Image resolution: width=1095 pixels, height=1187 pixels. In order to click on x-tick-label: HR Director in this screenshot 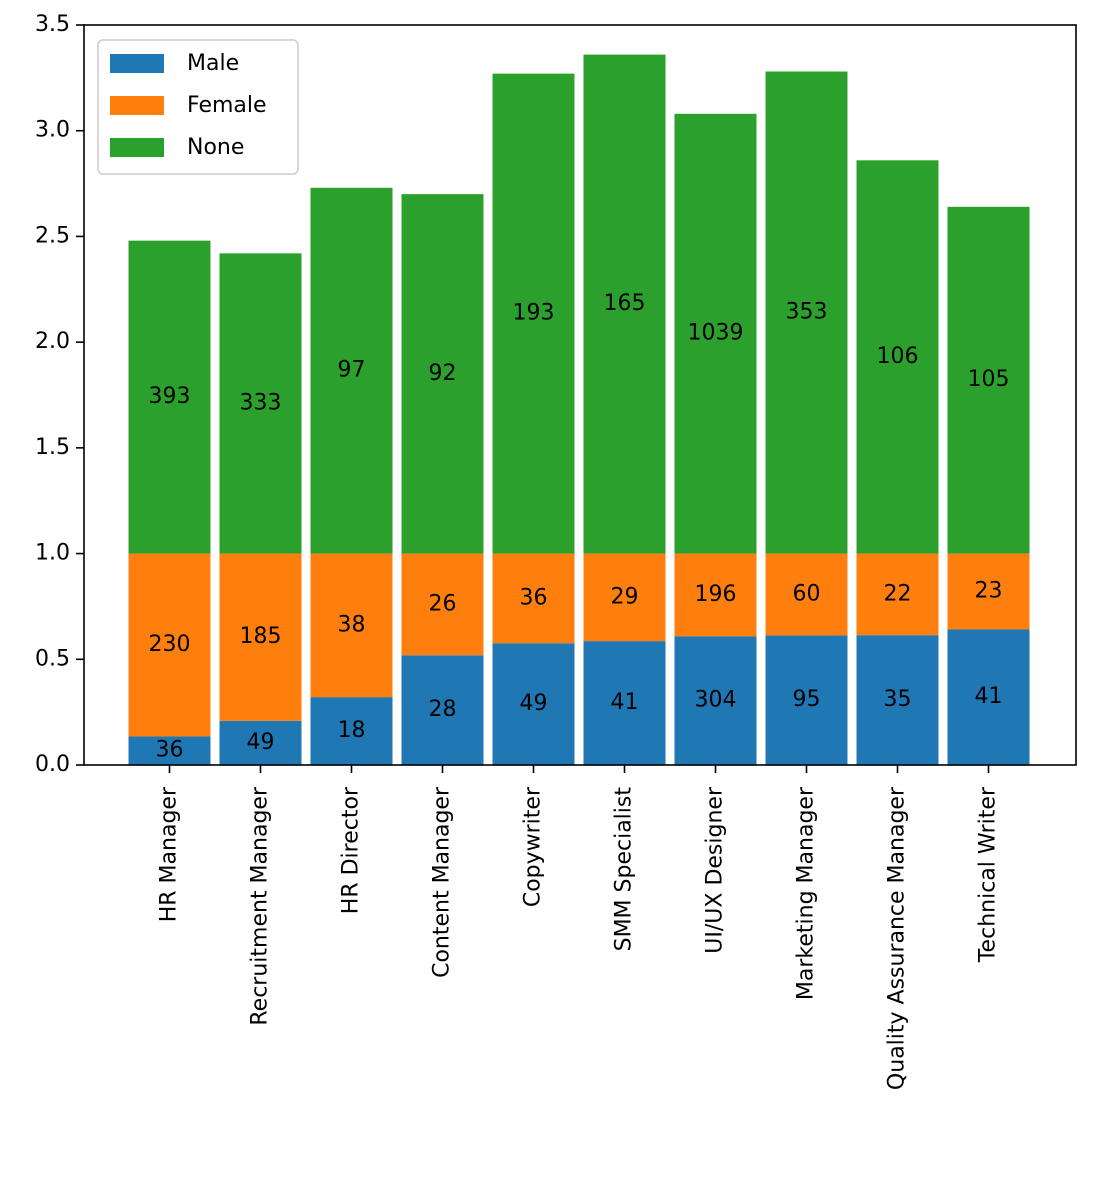, I will do `click(351, 850)`.